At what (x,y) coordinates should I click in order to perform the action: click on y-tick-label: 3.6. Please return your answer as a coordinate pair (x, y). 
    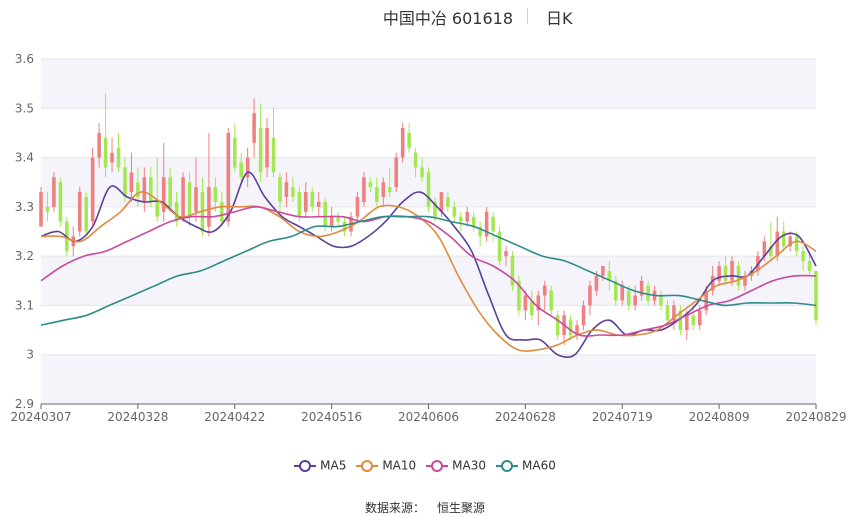
    Looking at the image, I should click on (24, 59).